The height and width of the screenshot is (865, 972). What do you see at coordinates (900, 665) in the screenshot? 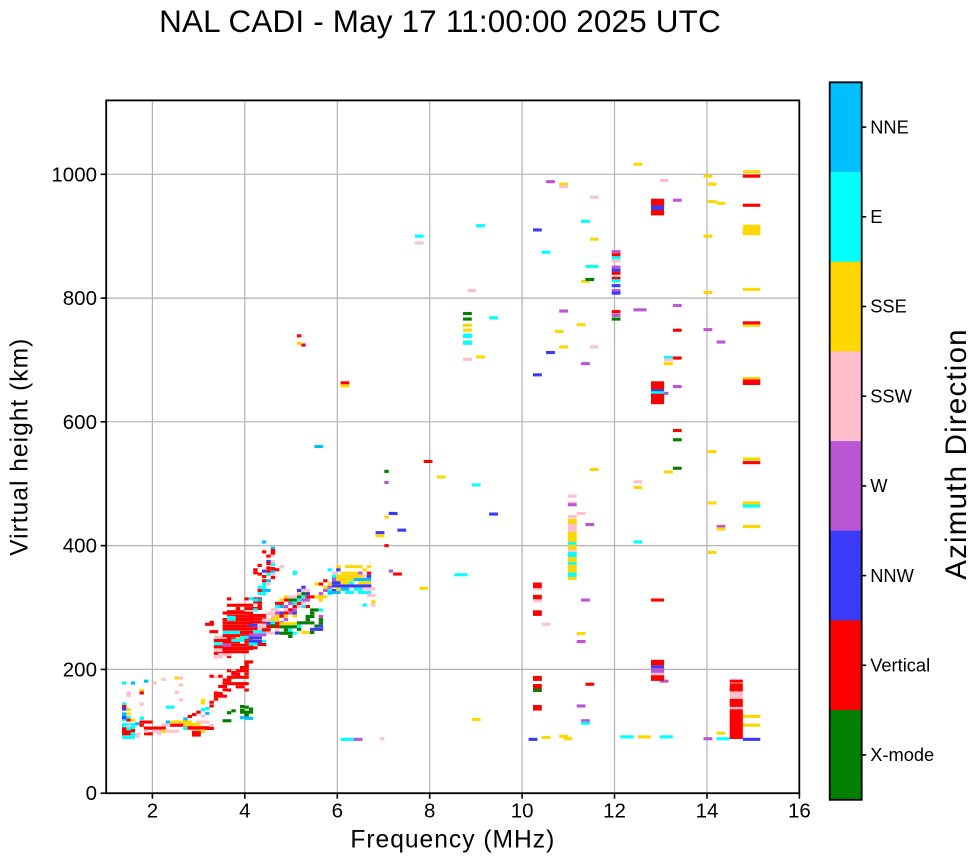
I see `svg-text: Vertical` at bounding box center [900, 665].